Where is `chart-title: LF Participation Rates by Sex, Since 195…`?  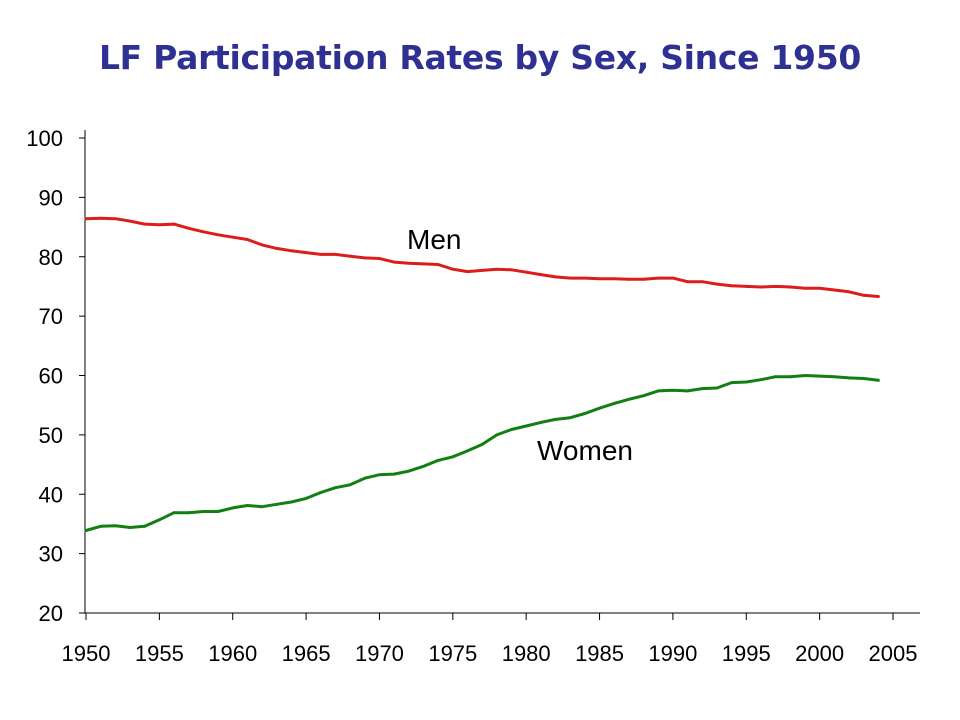
chart-title: LF Participation Rates by Sex, Since 195… is located at coordinates (480, 57).